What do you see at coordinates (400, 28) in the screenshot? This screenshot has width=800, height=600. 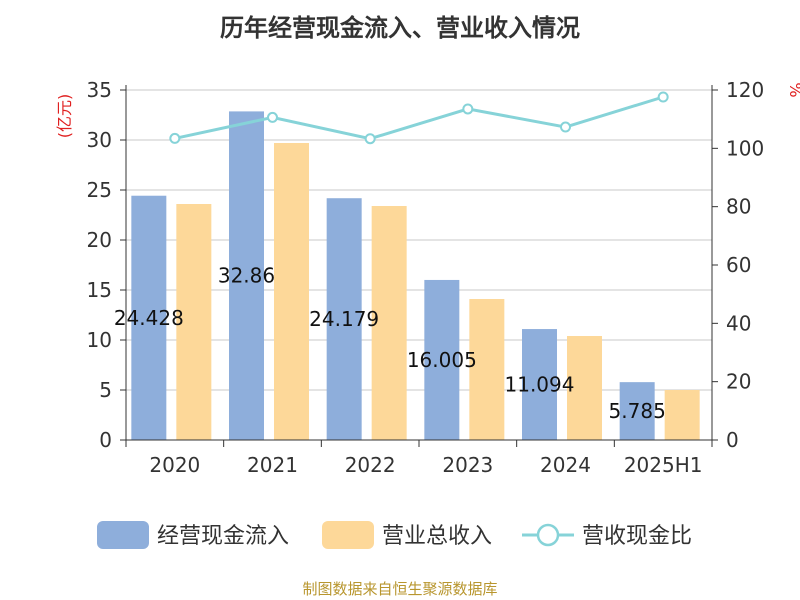 I see `chart-title: 历年经营现金流入、营业收入情况` at bounding box center [400, 28].